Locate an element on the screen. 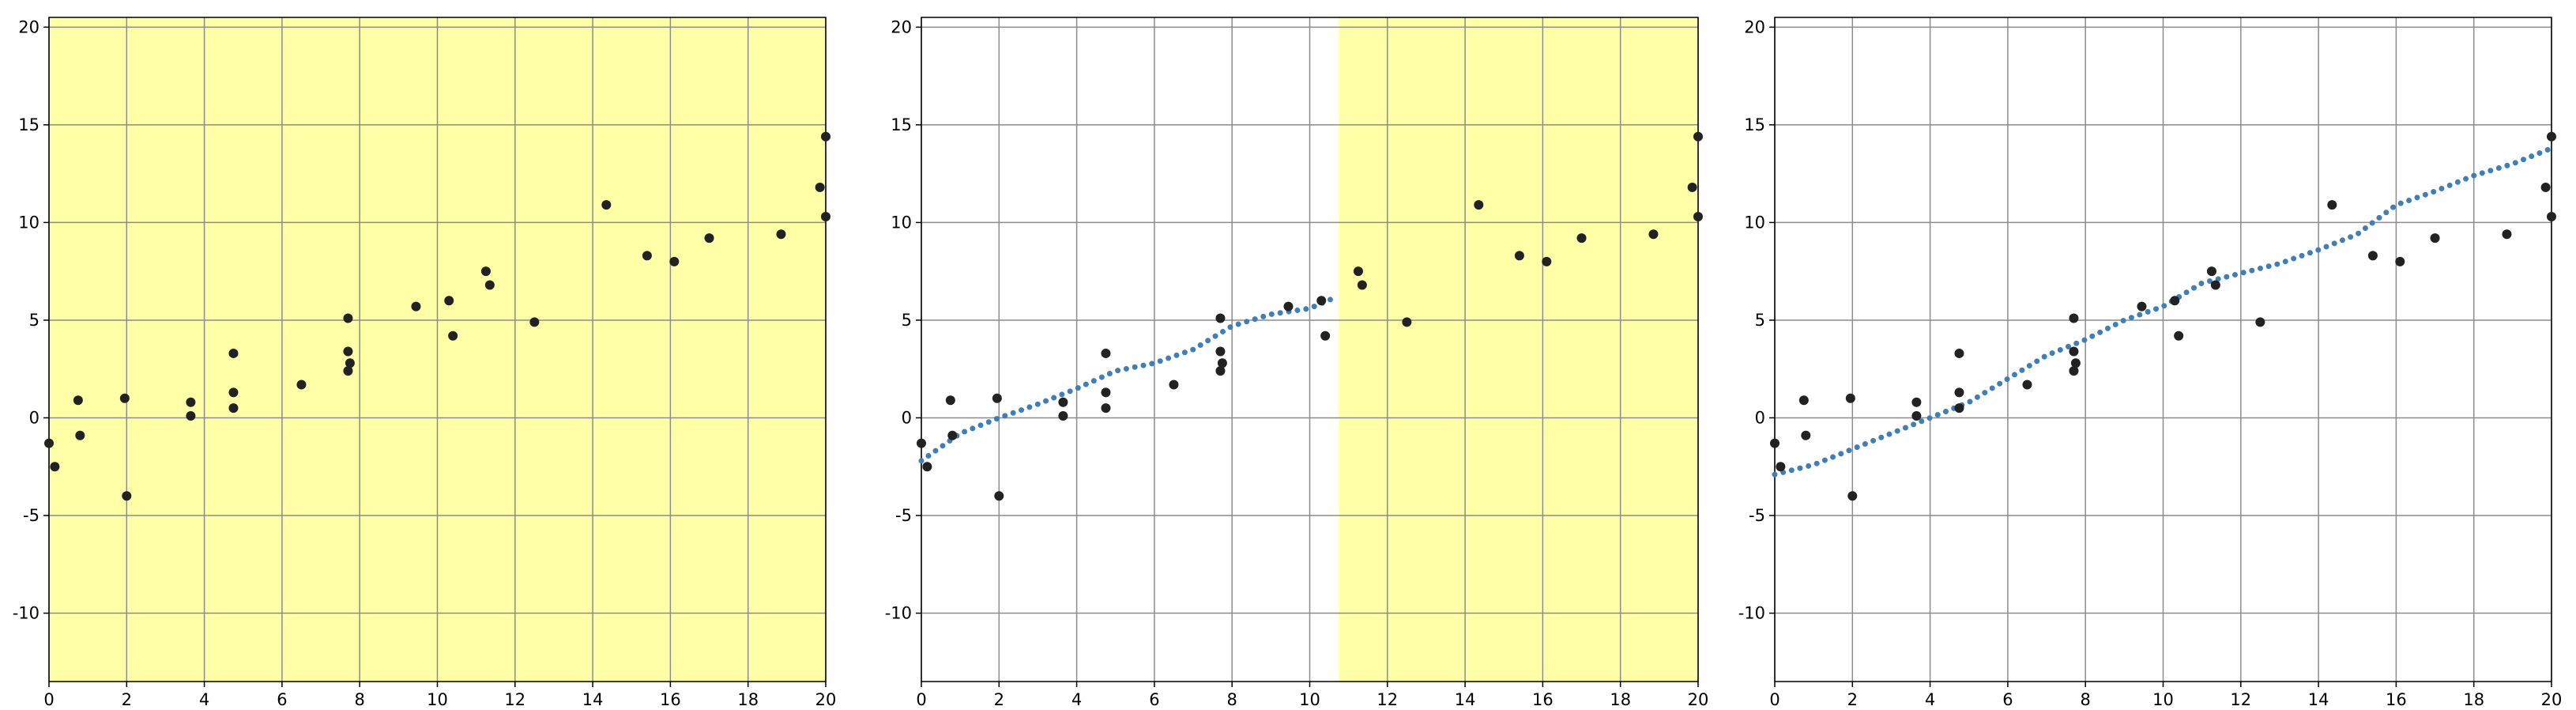 The height and width of the screenshot is (710, 2576). fit-line is located at coordinates (2163, 312).